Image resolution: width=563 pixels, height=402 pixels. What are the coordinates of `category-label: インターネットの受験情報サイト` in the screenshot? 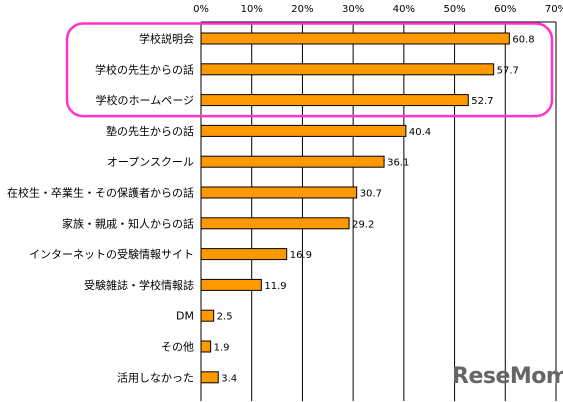 It's located at (111, 254).